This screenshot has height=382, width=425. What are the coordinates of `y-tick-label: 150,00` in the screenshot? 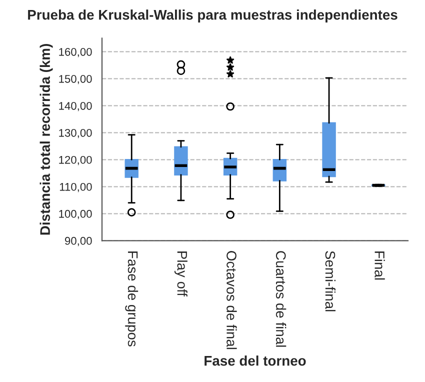 It's located at (75, 79).